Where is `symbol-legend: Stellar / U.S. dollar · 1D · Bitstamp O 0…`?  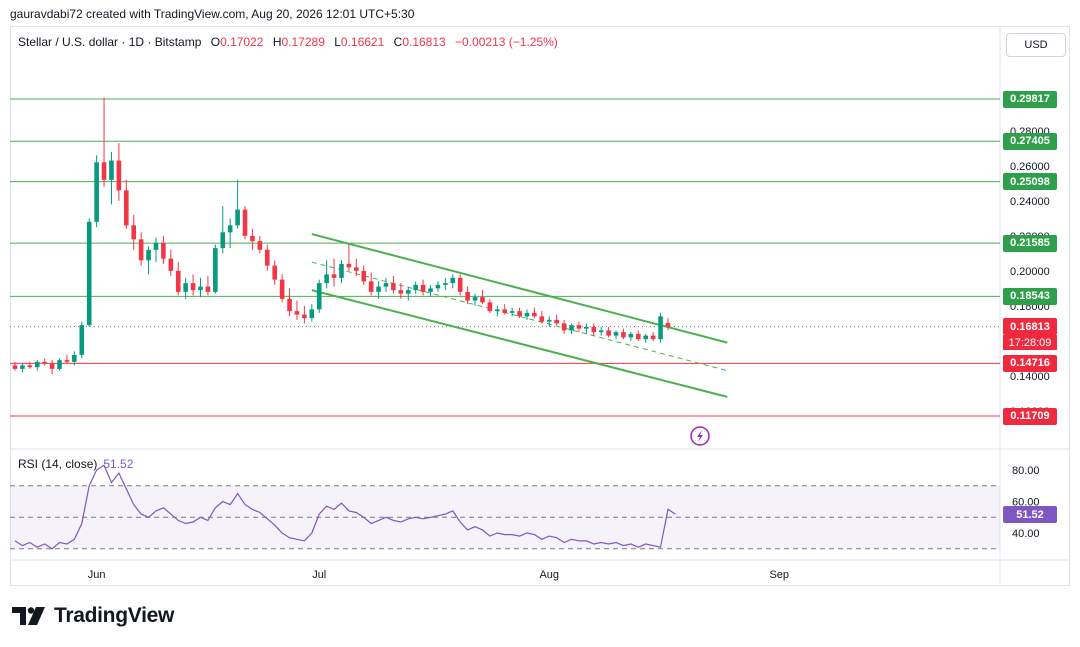 symbol-legend: Stellar / U.S. dollar · 1D · Bitstamp O 0… is located at coordinates (288, 42).